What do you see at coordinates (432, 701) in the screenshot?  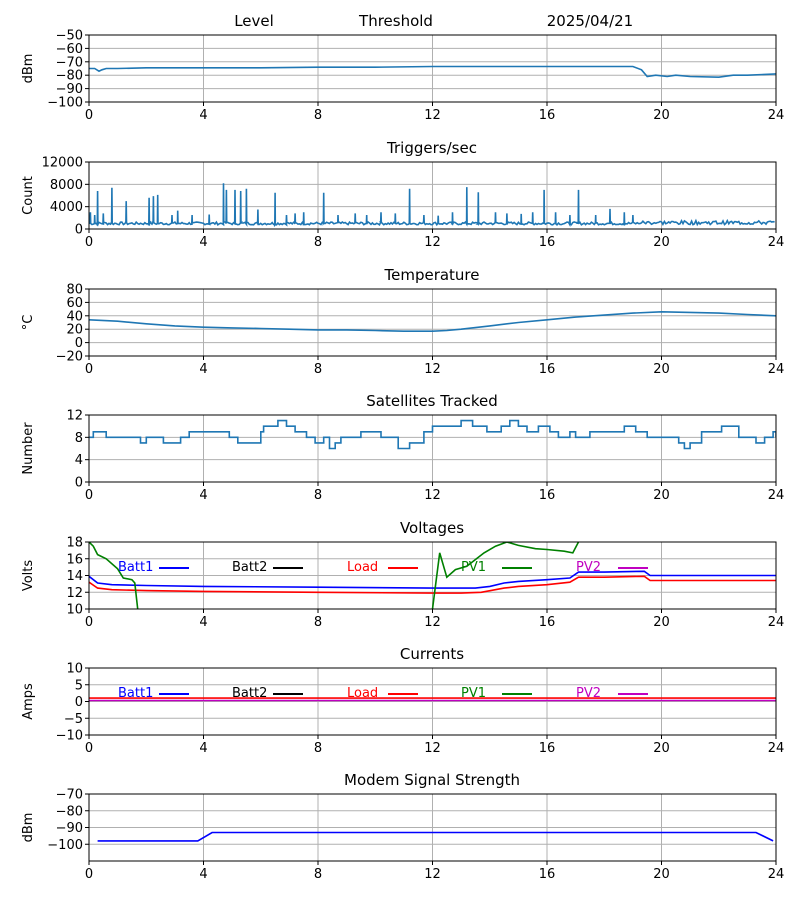 I see `currents-axes-frame` at bounding box center [432, 701].